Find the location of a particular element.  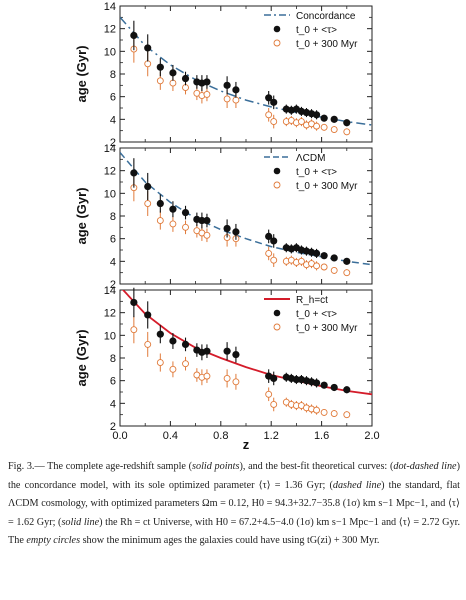

caption-italic-3: dashed line is located at coordinates (357, 485).